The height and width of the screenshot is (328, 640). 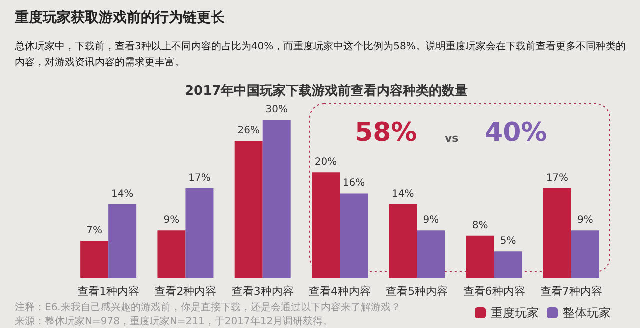 I want to click on data-label: 26%, so click(x=249, y=131).